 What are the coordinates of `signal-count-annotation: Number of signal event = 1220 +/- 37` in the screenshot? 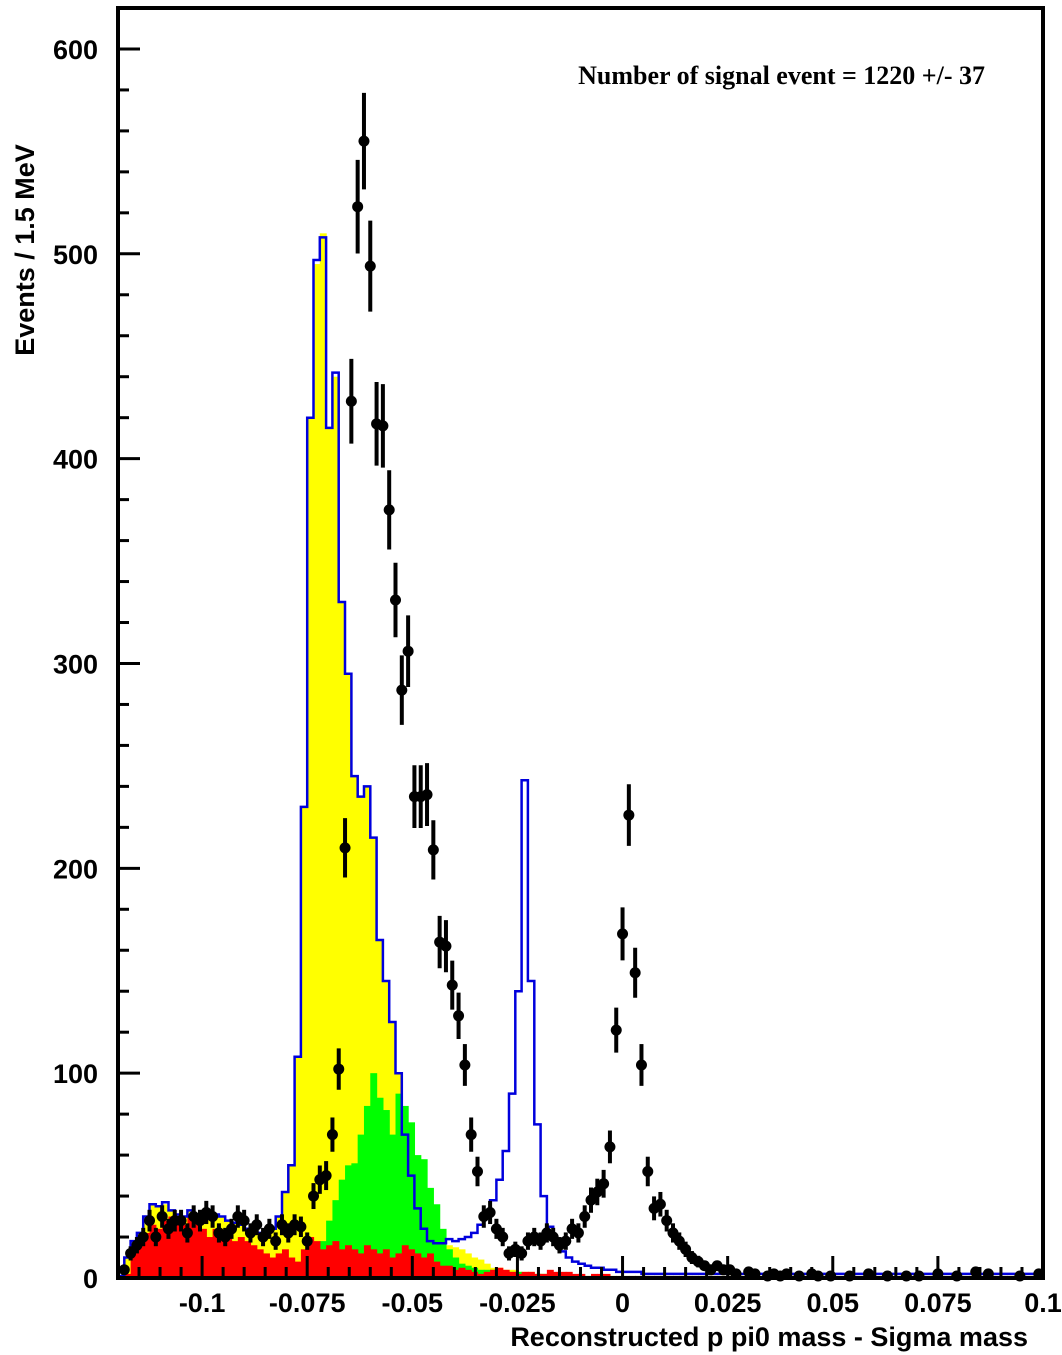 It's located at (781, 75).